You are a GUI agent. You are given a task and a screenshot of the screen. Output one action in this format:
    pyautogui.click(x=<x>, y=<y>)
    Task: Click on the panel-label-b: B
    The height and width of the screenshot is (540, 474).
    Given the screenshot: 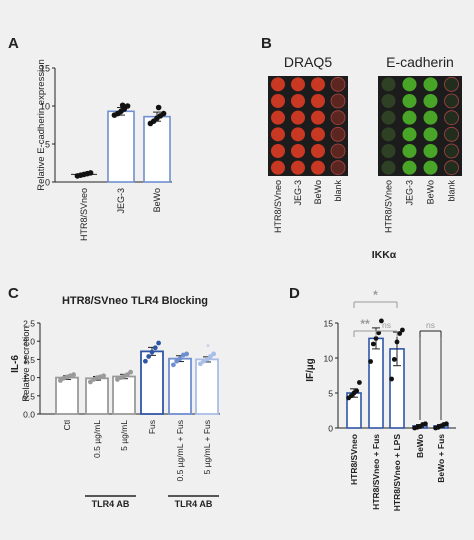 What is the action you would take?
    pyautogui.click(x=266, y=43)
    